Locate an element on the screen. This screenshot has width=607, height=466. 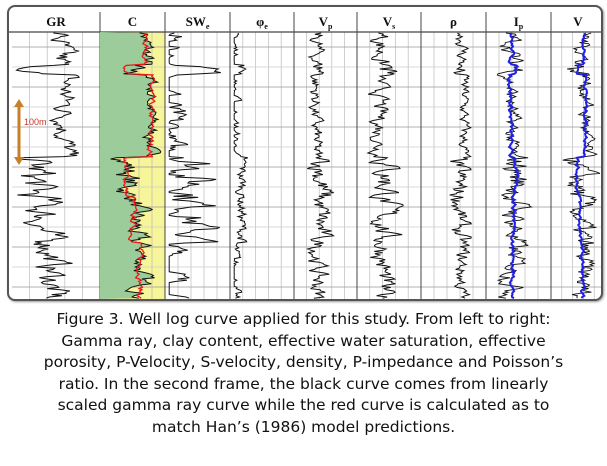
p-velocity-curve is located at coordinates (320, 165).